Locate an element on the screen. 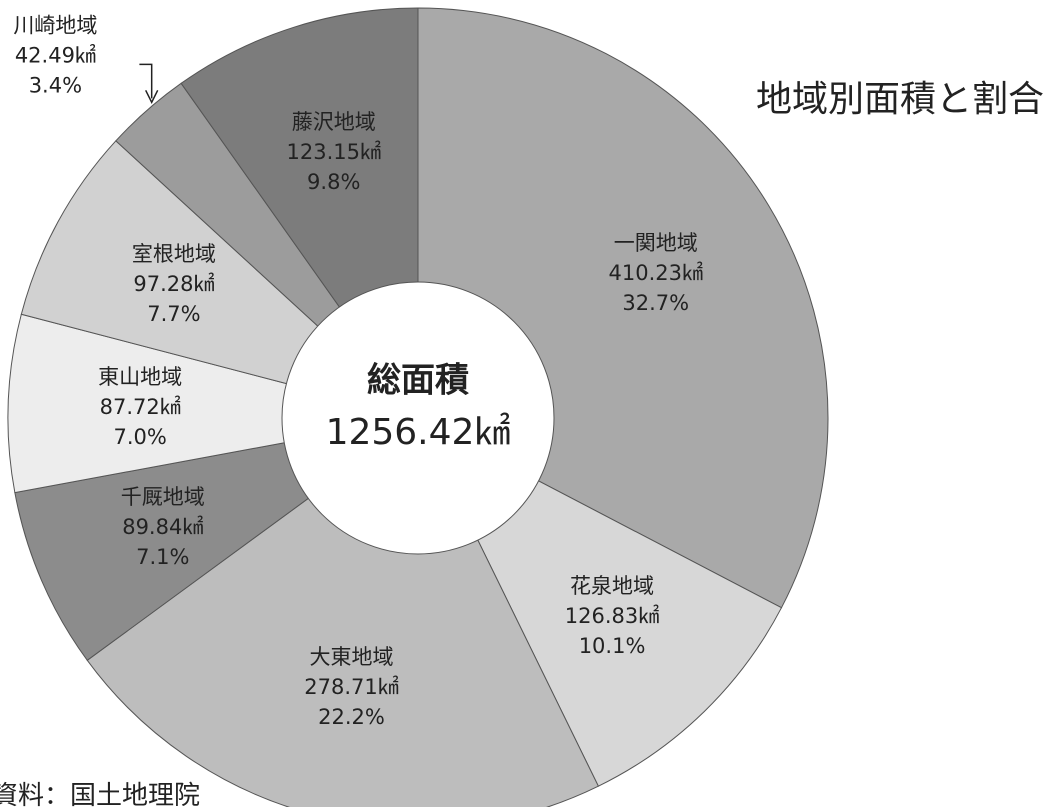  slice-label: 川崎地域 is located at coordinates (55, 25).